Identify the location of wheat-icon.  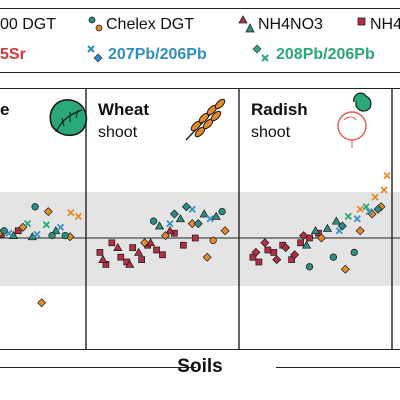
(205, 119).